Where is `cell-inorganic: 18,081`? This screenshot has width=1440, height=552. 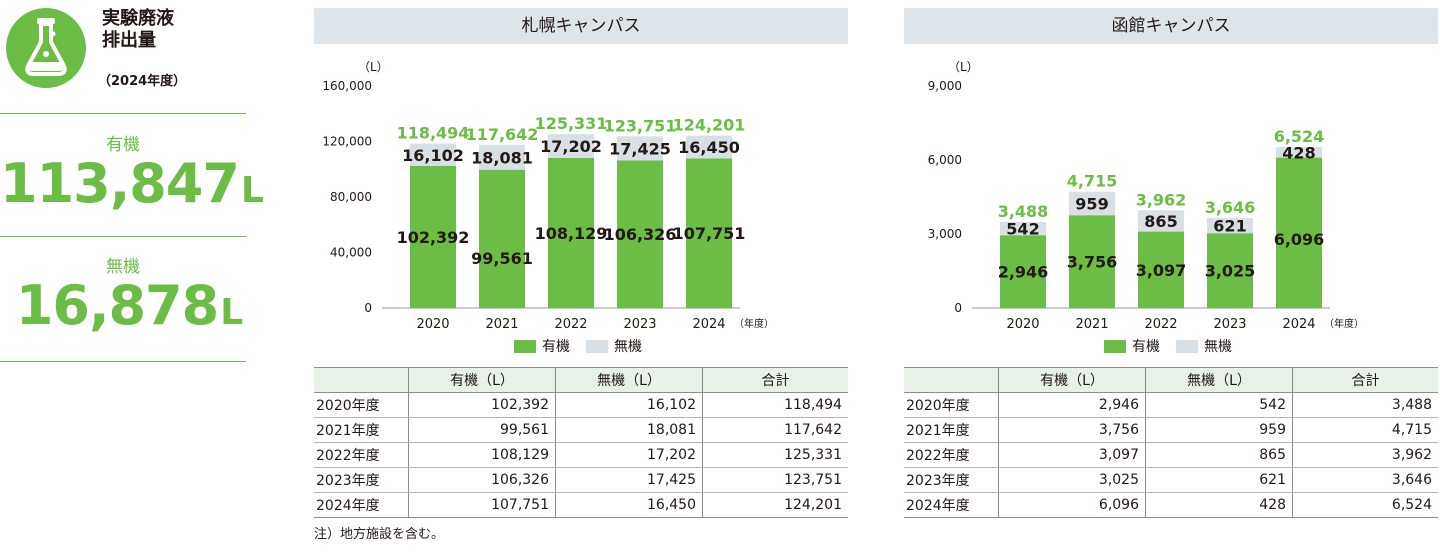
cell-inorganic: 18,081 is located at coordinates (629, 430).